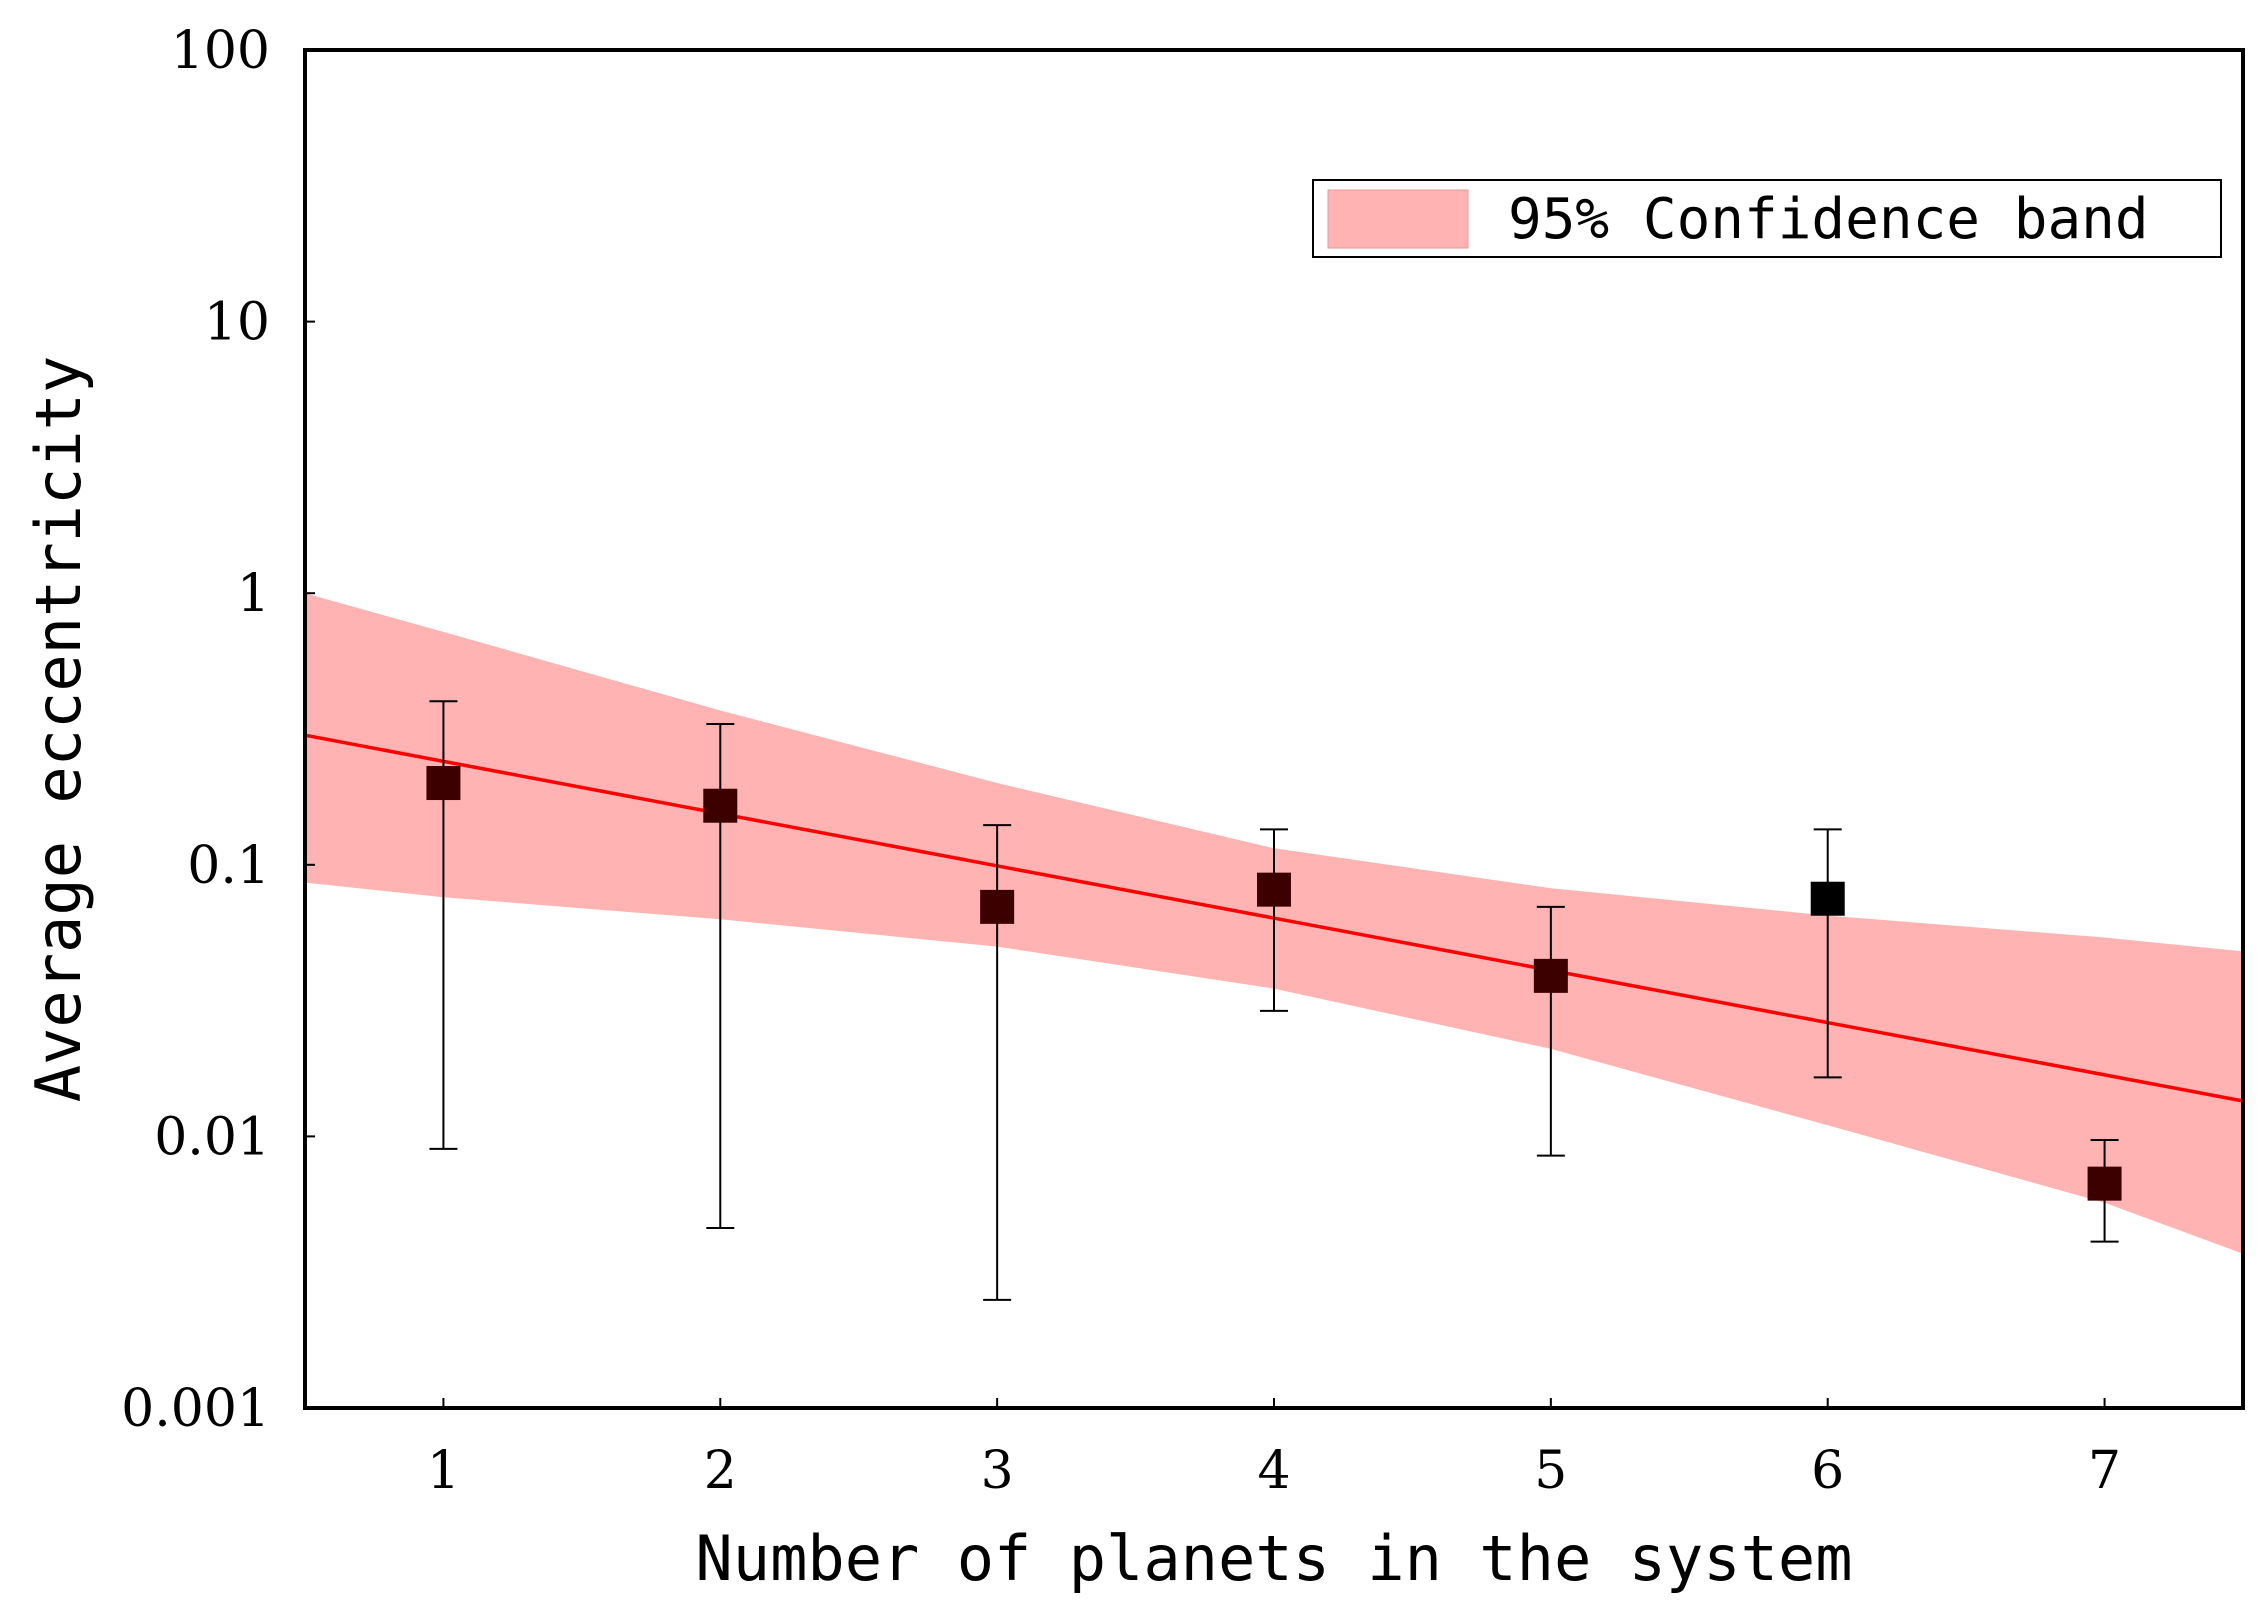  I want to click on legend-swatch-confidence-band, so click(1398, 219).